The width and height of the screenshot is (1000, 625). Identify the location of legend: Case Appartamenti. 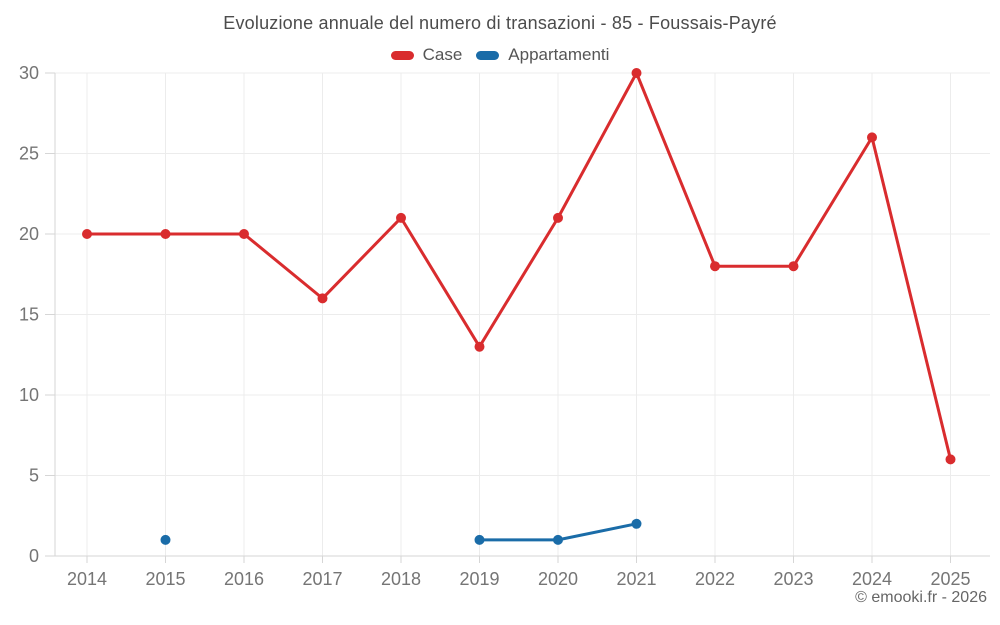
(500, 55).